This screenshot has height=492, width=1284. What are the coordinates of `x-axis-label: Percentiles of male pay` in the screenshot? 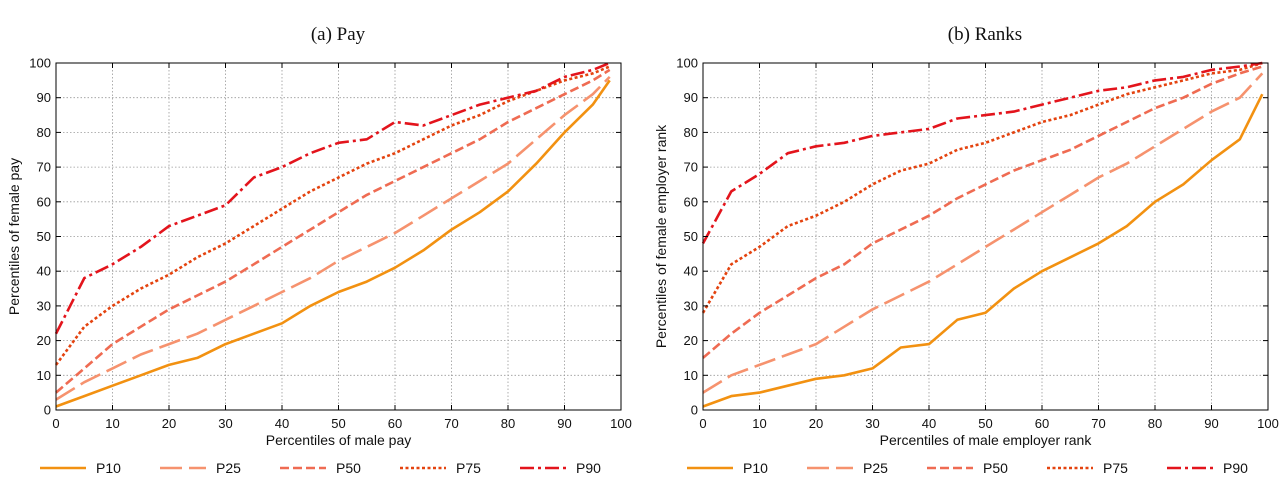 It's located at (339, 440).